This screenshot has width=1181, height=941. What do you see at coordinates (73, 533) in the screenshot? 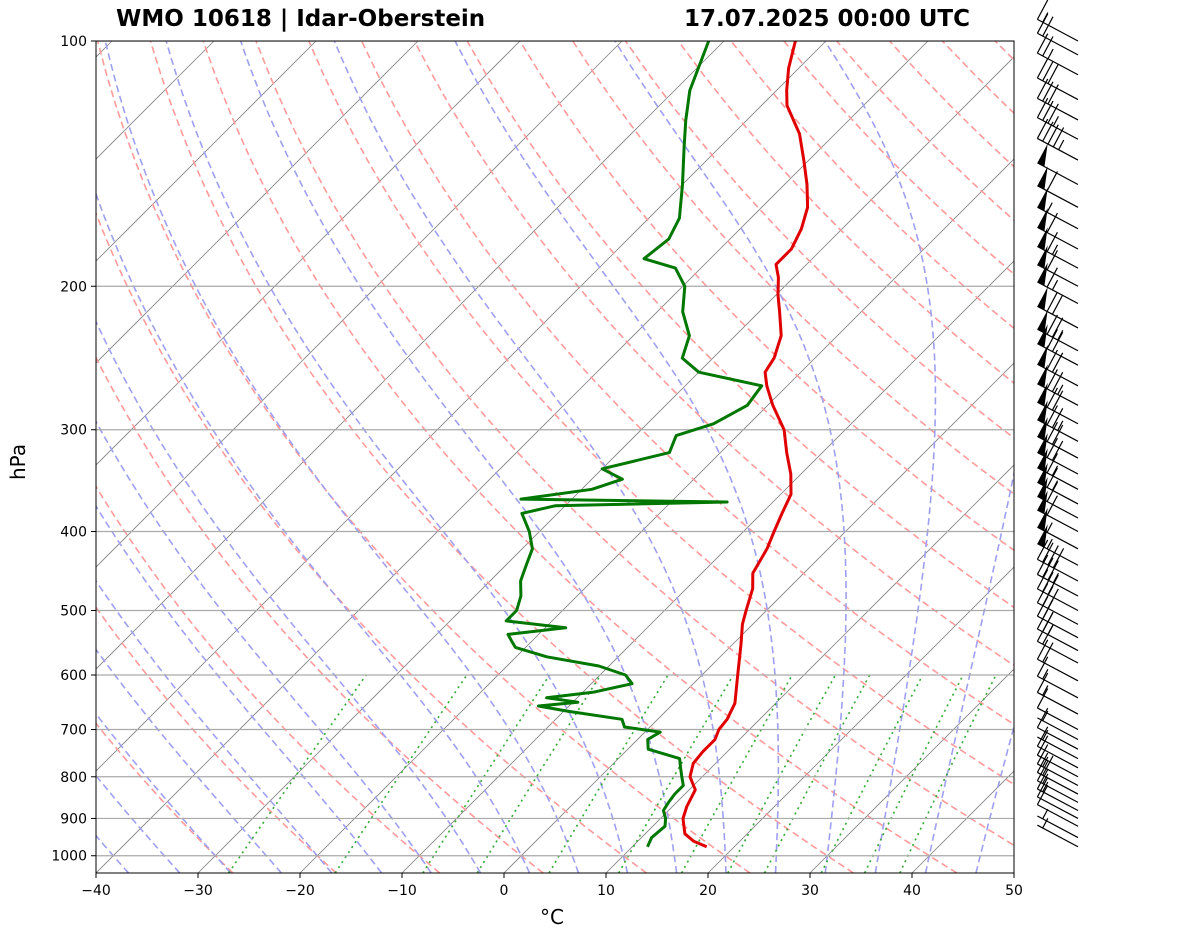
I see `y-tick-label: 400` at bounding box center [73, 533].